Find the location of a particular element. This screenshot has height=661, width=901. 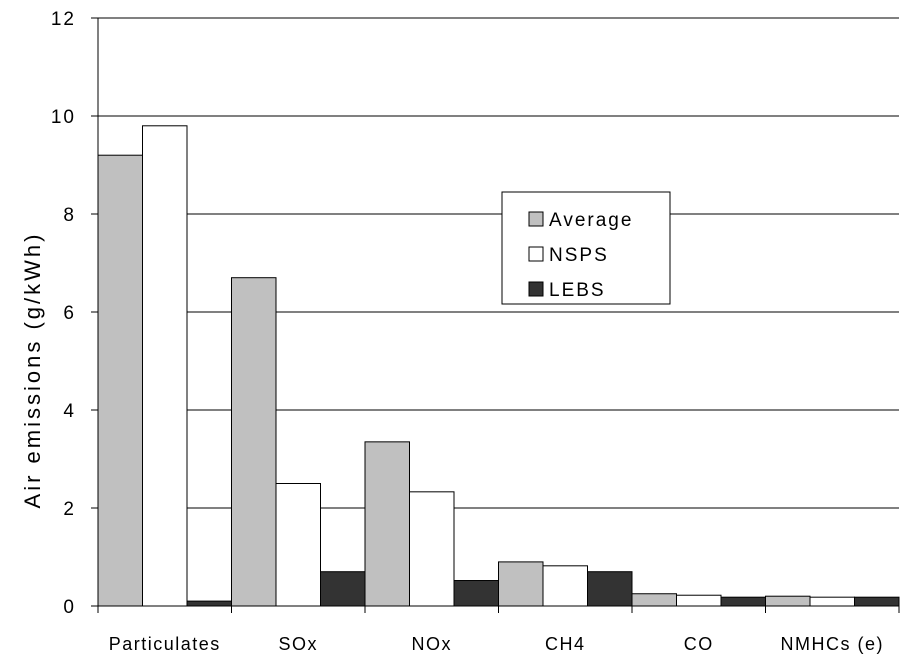

legend-swatch-lebs is located at coordinates (536, 289).